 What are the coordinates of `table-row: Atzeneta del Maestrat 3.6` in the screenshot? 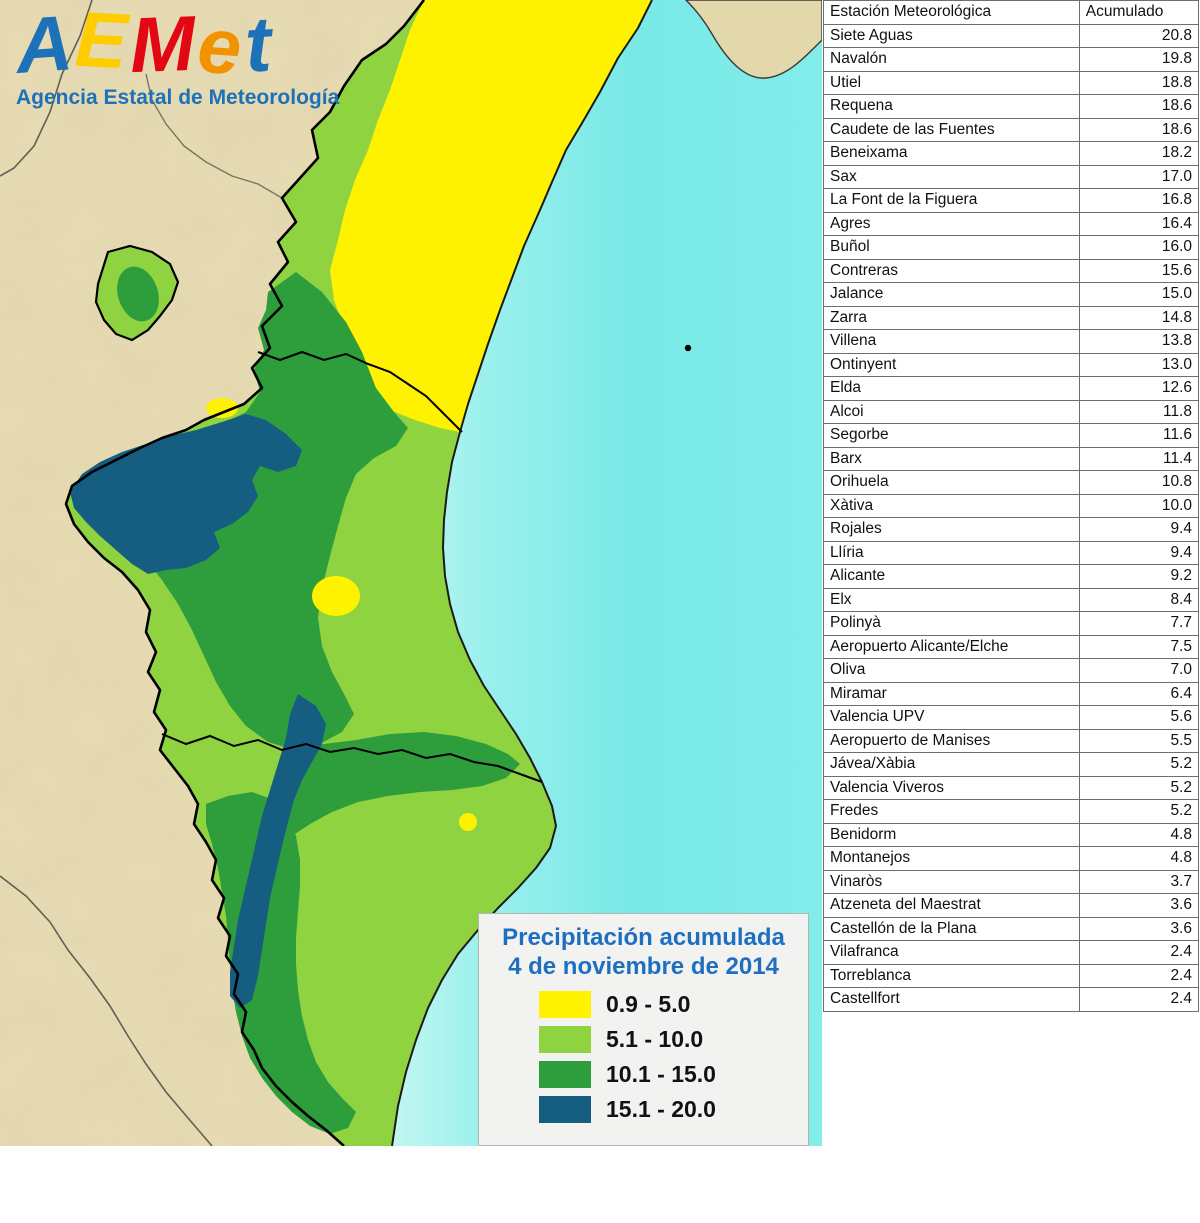 It's located at (1011, 905).